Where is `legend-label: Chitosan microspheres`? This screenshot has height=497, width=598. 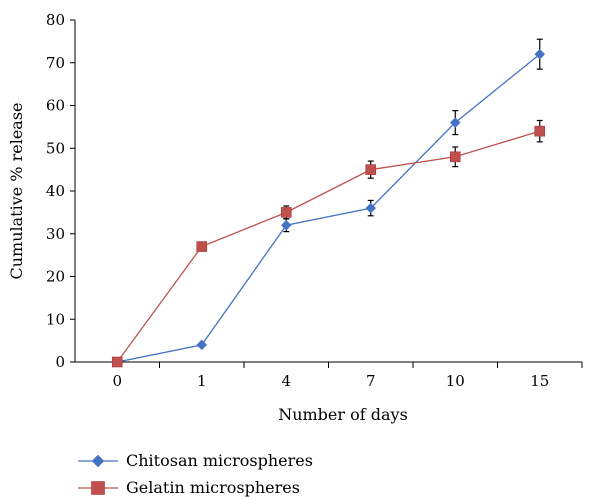
legend-label: Chitosan microspheres is located at coordinates (219, 460).